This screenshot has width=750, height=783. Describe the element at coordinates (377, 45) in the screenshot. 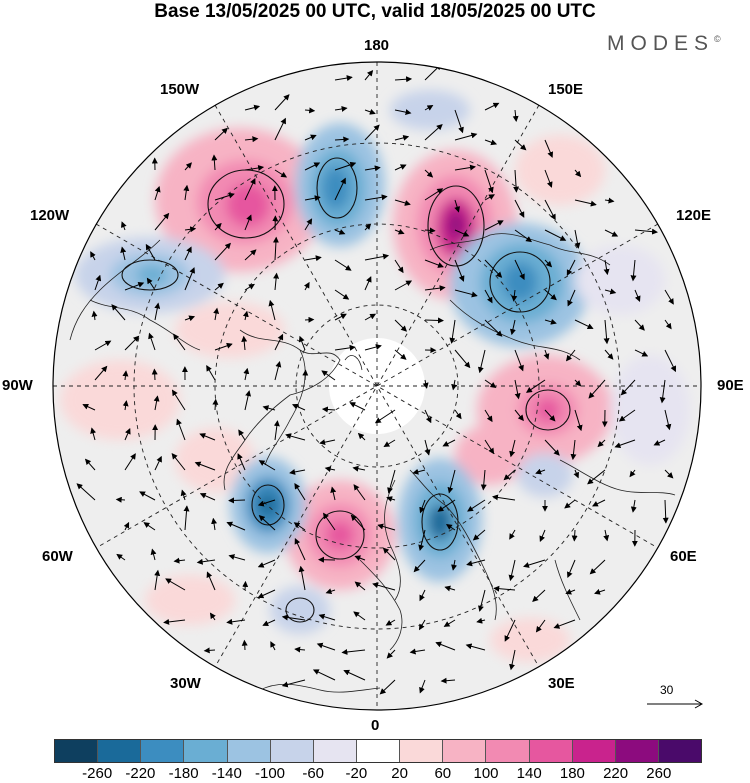

I see `lon-label-180: 180` at that location.